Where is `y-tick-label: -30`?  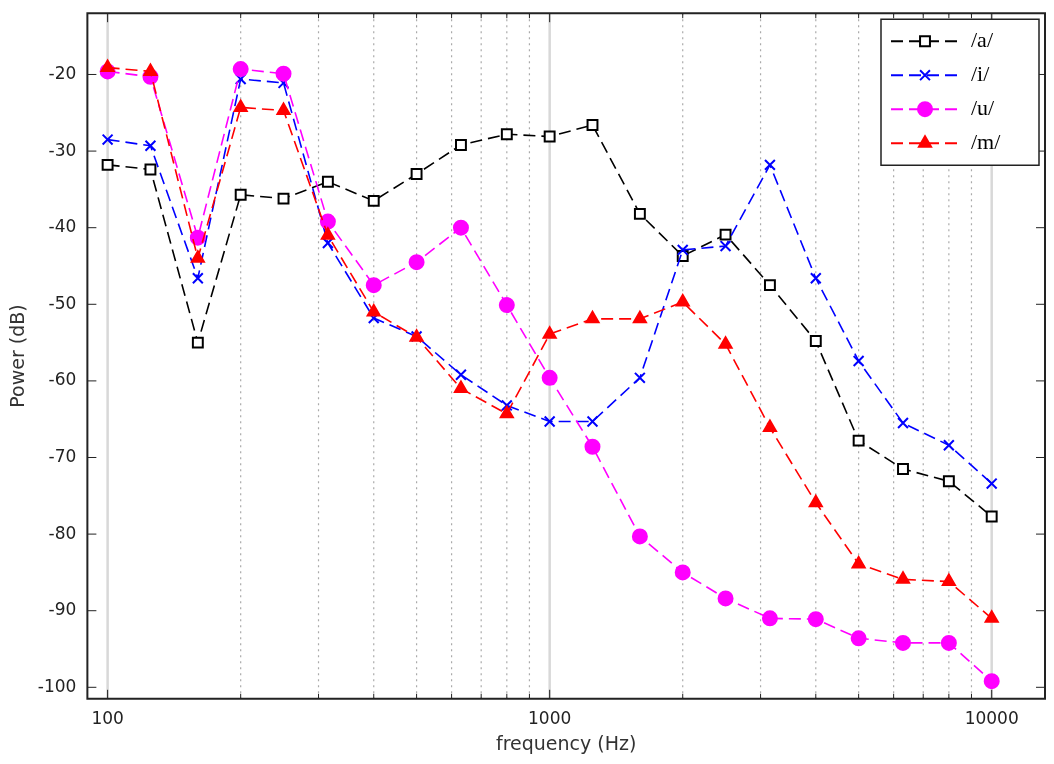
y-tick-label: -30 is located at coordinates (62, 149).